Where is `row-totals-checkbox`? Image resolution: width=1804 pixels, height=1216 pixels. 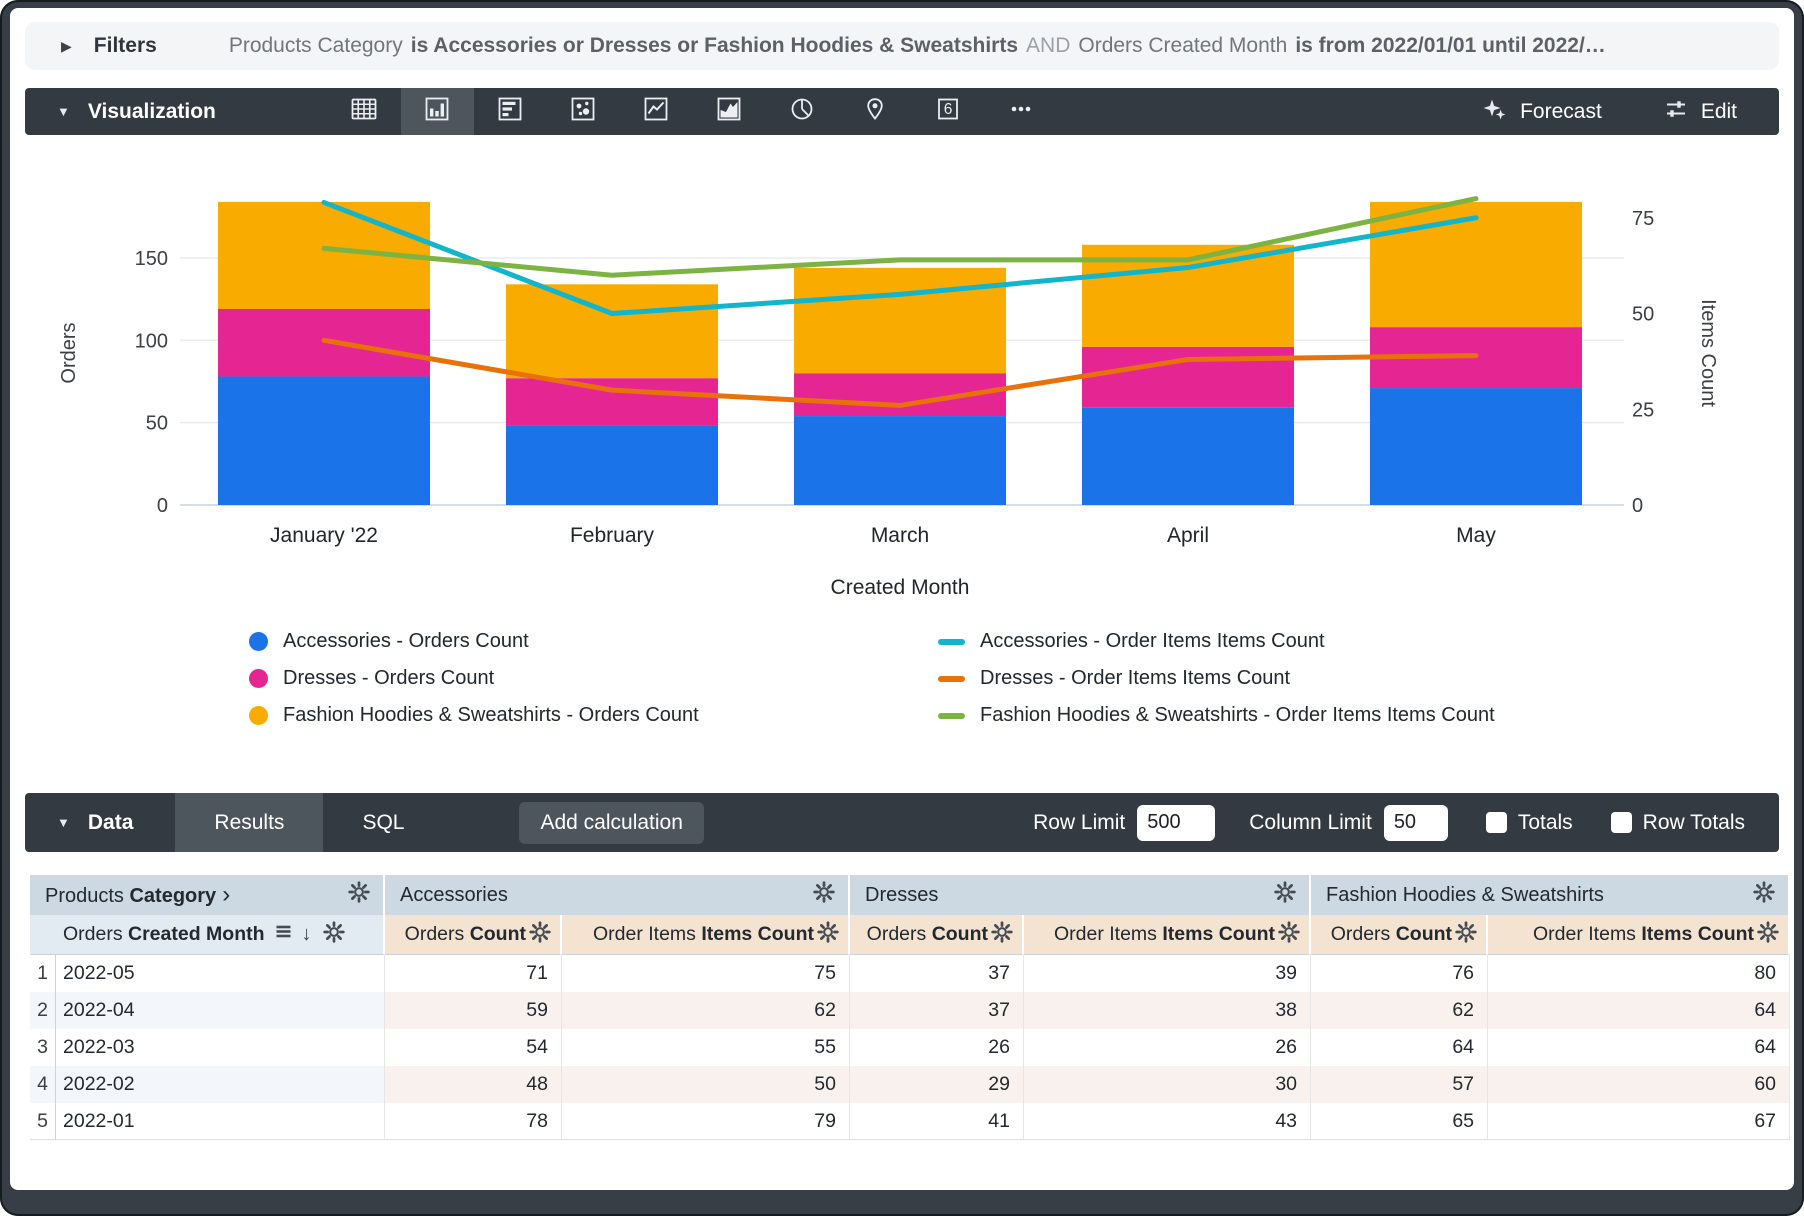
row-totals-checkbox is located at coordinates (1621, 822).